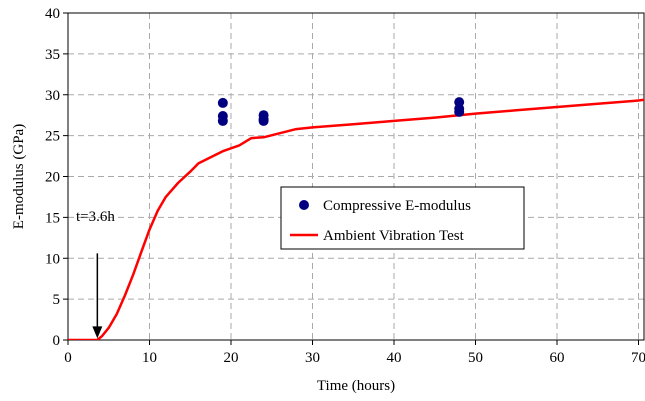 The height and width of the screenshot is (401, 645). Describe the element at coordinates (19, 176) in the screenshot. I see `y-axis-label: E-modulus (GPa)` at that location.